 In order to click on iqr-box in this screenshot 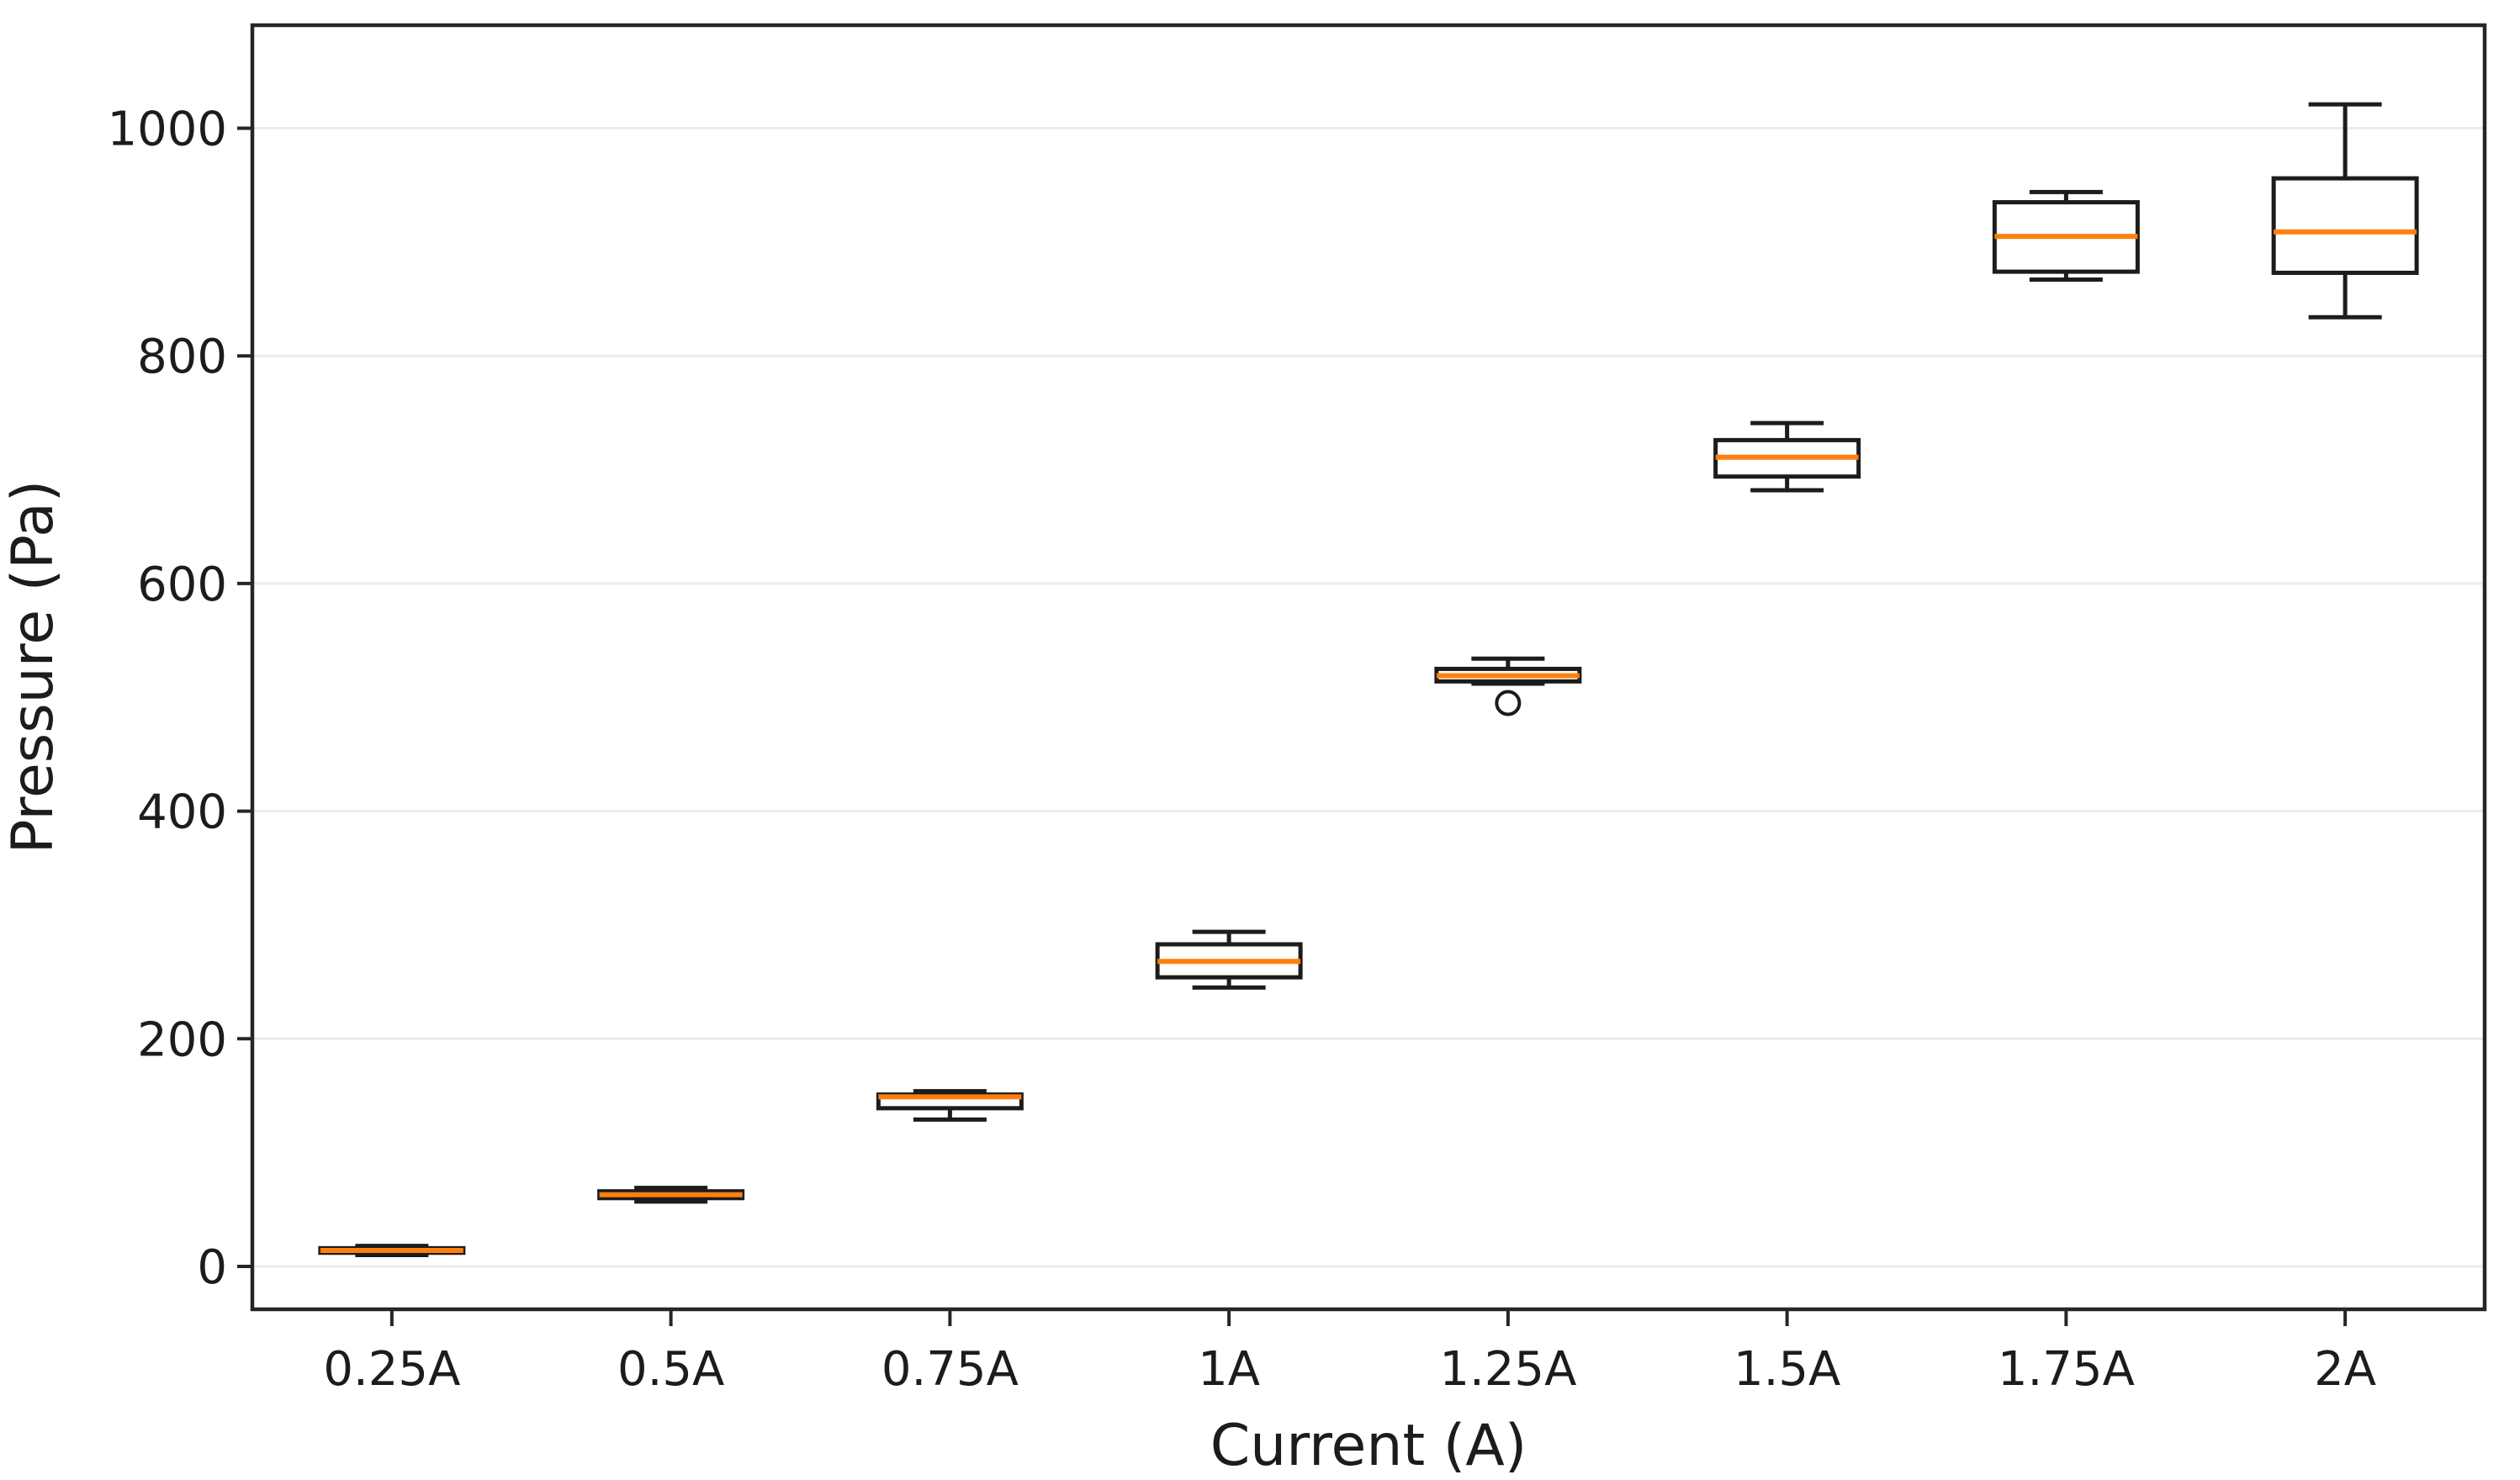, I will do `click(2345, 226)`.